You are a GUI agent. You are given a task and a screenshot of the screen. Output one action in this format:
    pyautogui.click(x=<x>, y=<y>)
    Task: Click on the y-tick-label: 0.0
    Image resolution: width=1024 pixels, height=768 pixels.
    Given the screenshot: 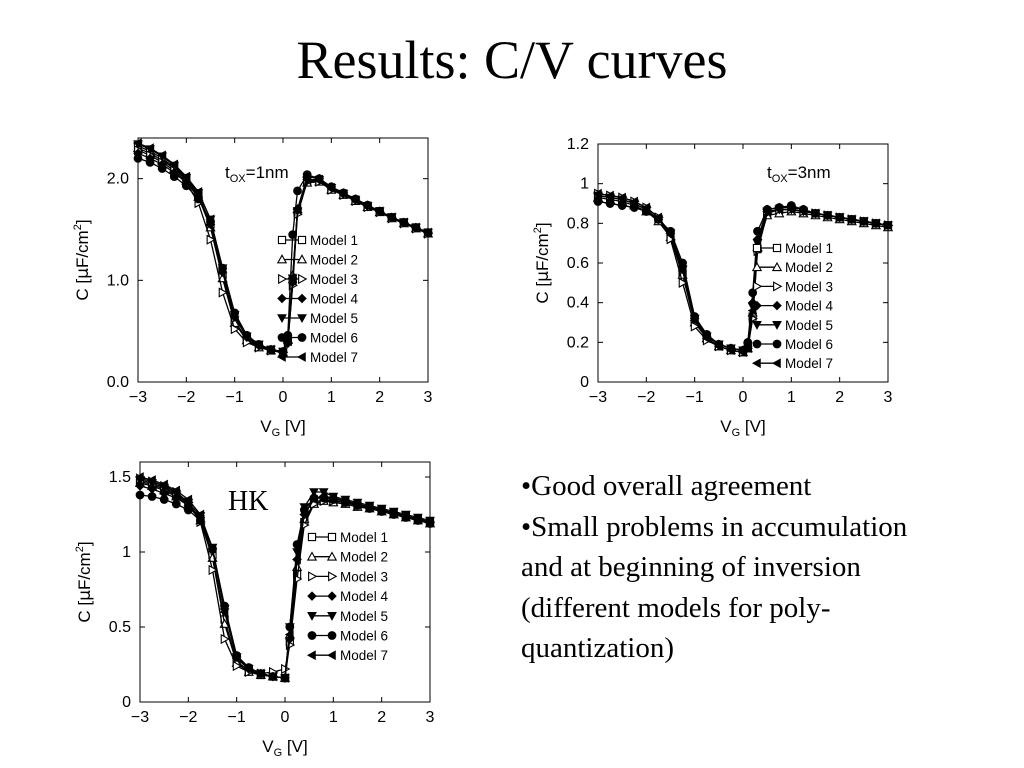 What is the action you would take?
    pyautogui.click(x=118, y=382)
    